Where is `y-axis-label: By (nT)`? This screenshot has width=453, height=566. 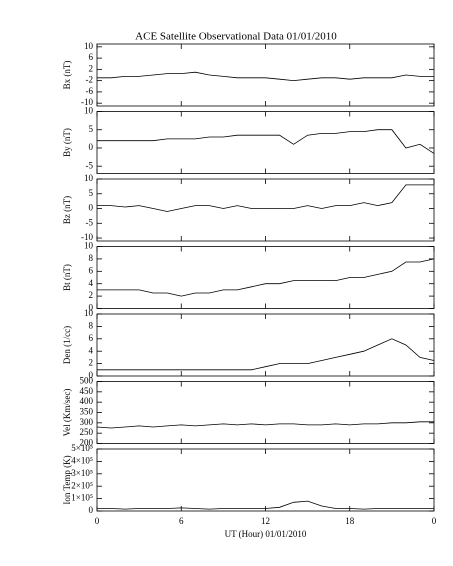
y-axis-label: By (nT) is located at coordinates (67, 142).